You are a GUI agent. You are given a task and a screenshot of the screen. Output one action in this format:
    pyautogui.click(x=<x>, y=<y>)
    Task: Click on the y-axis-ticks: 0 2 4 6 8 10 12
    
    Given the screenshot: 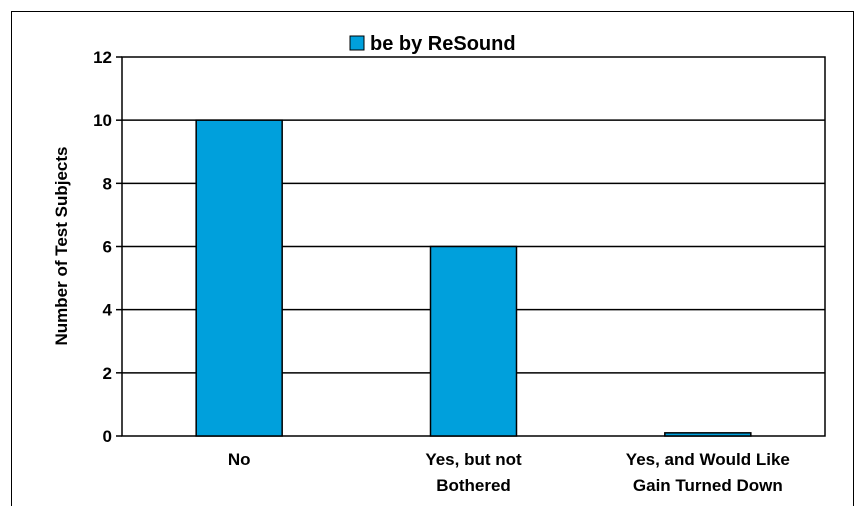 What is the action you would take?
    pyautogui.click(x=107, y=247)
    